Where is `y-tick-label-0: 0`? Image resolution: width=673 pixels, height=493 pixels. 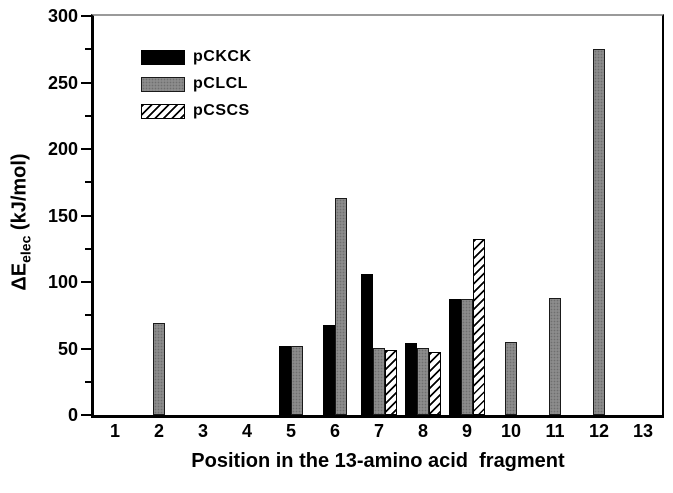
y-tick-label-0: 0 is located at coordinates (72, 415).